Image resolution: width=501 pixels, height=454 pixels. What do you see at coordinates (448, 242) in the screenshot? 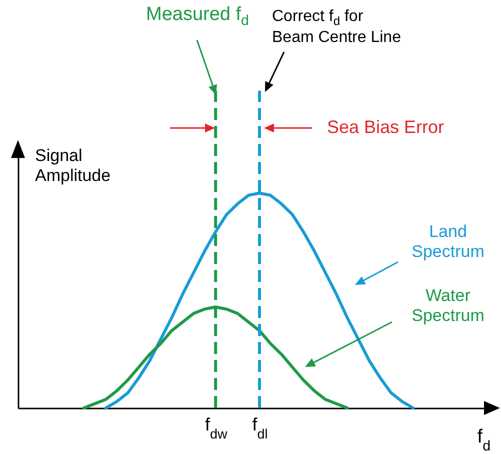
I see `text: Land Spectrum` at bounding box center [448, 242].